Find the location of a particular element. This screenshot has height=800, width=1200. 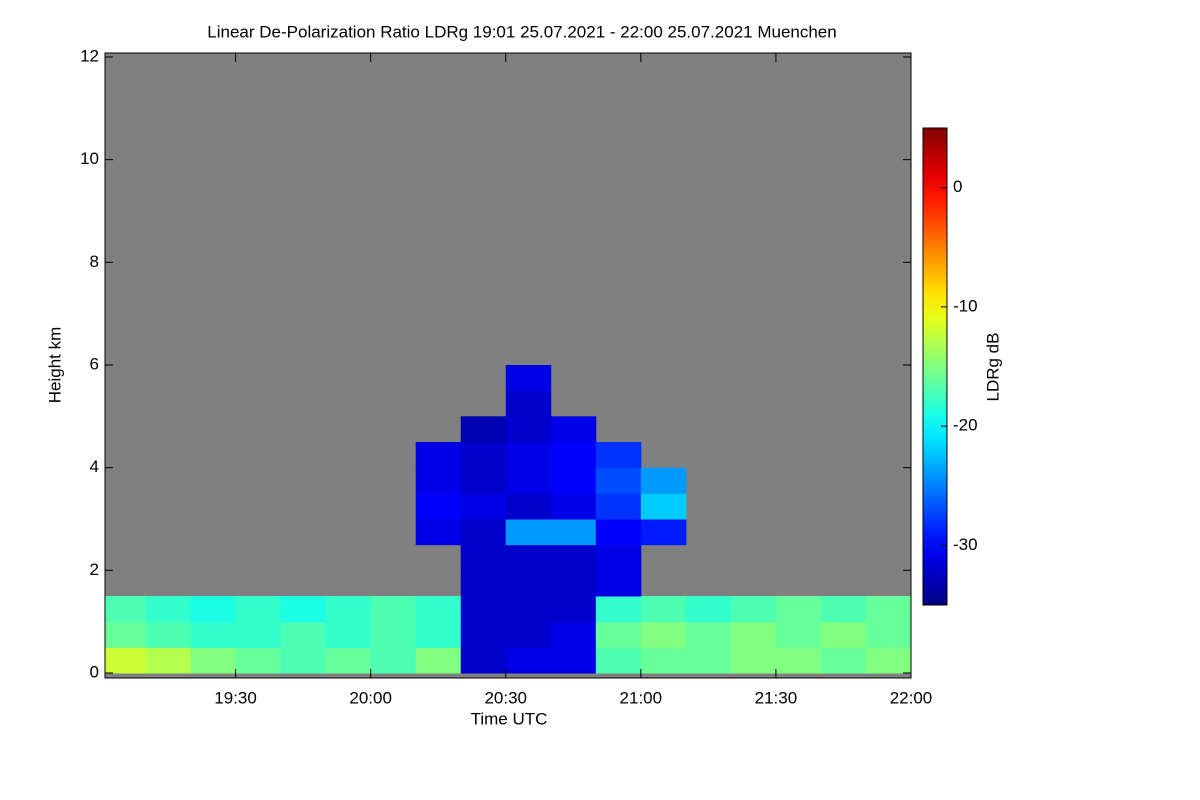

x-tick-label: 19:30 is located at coordinates (235, 697).